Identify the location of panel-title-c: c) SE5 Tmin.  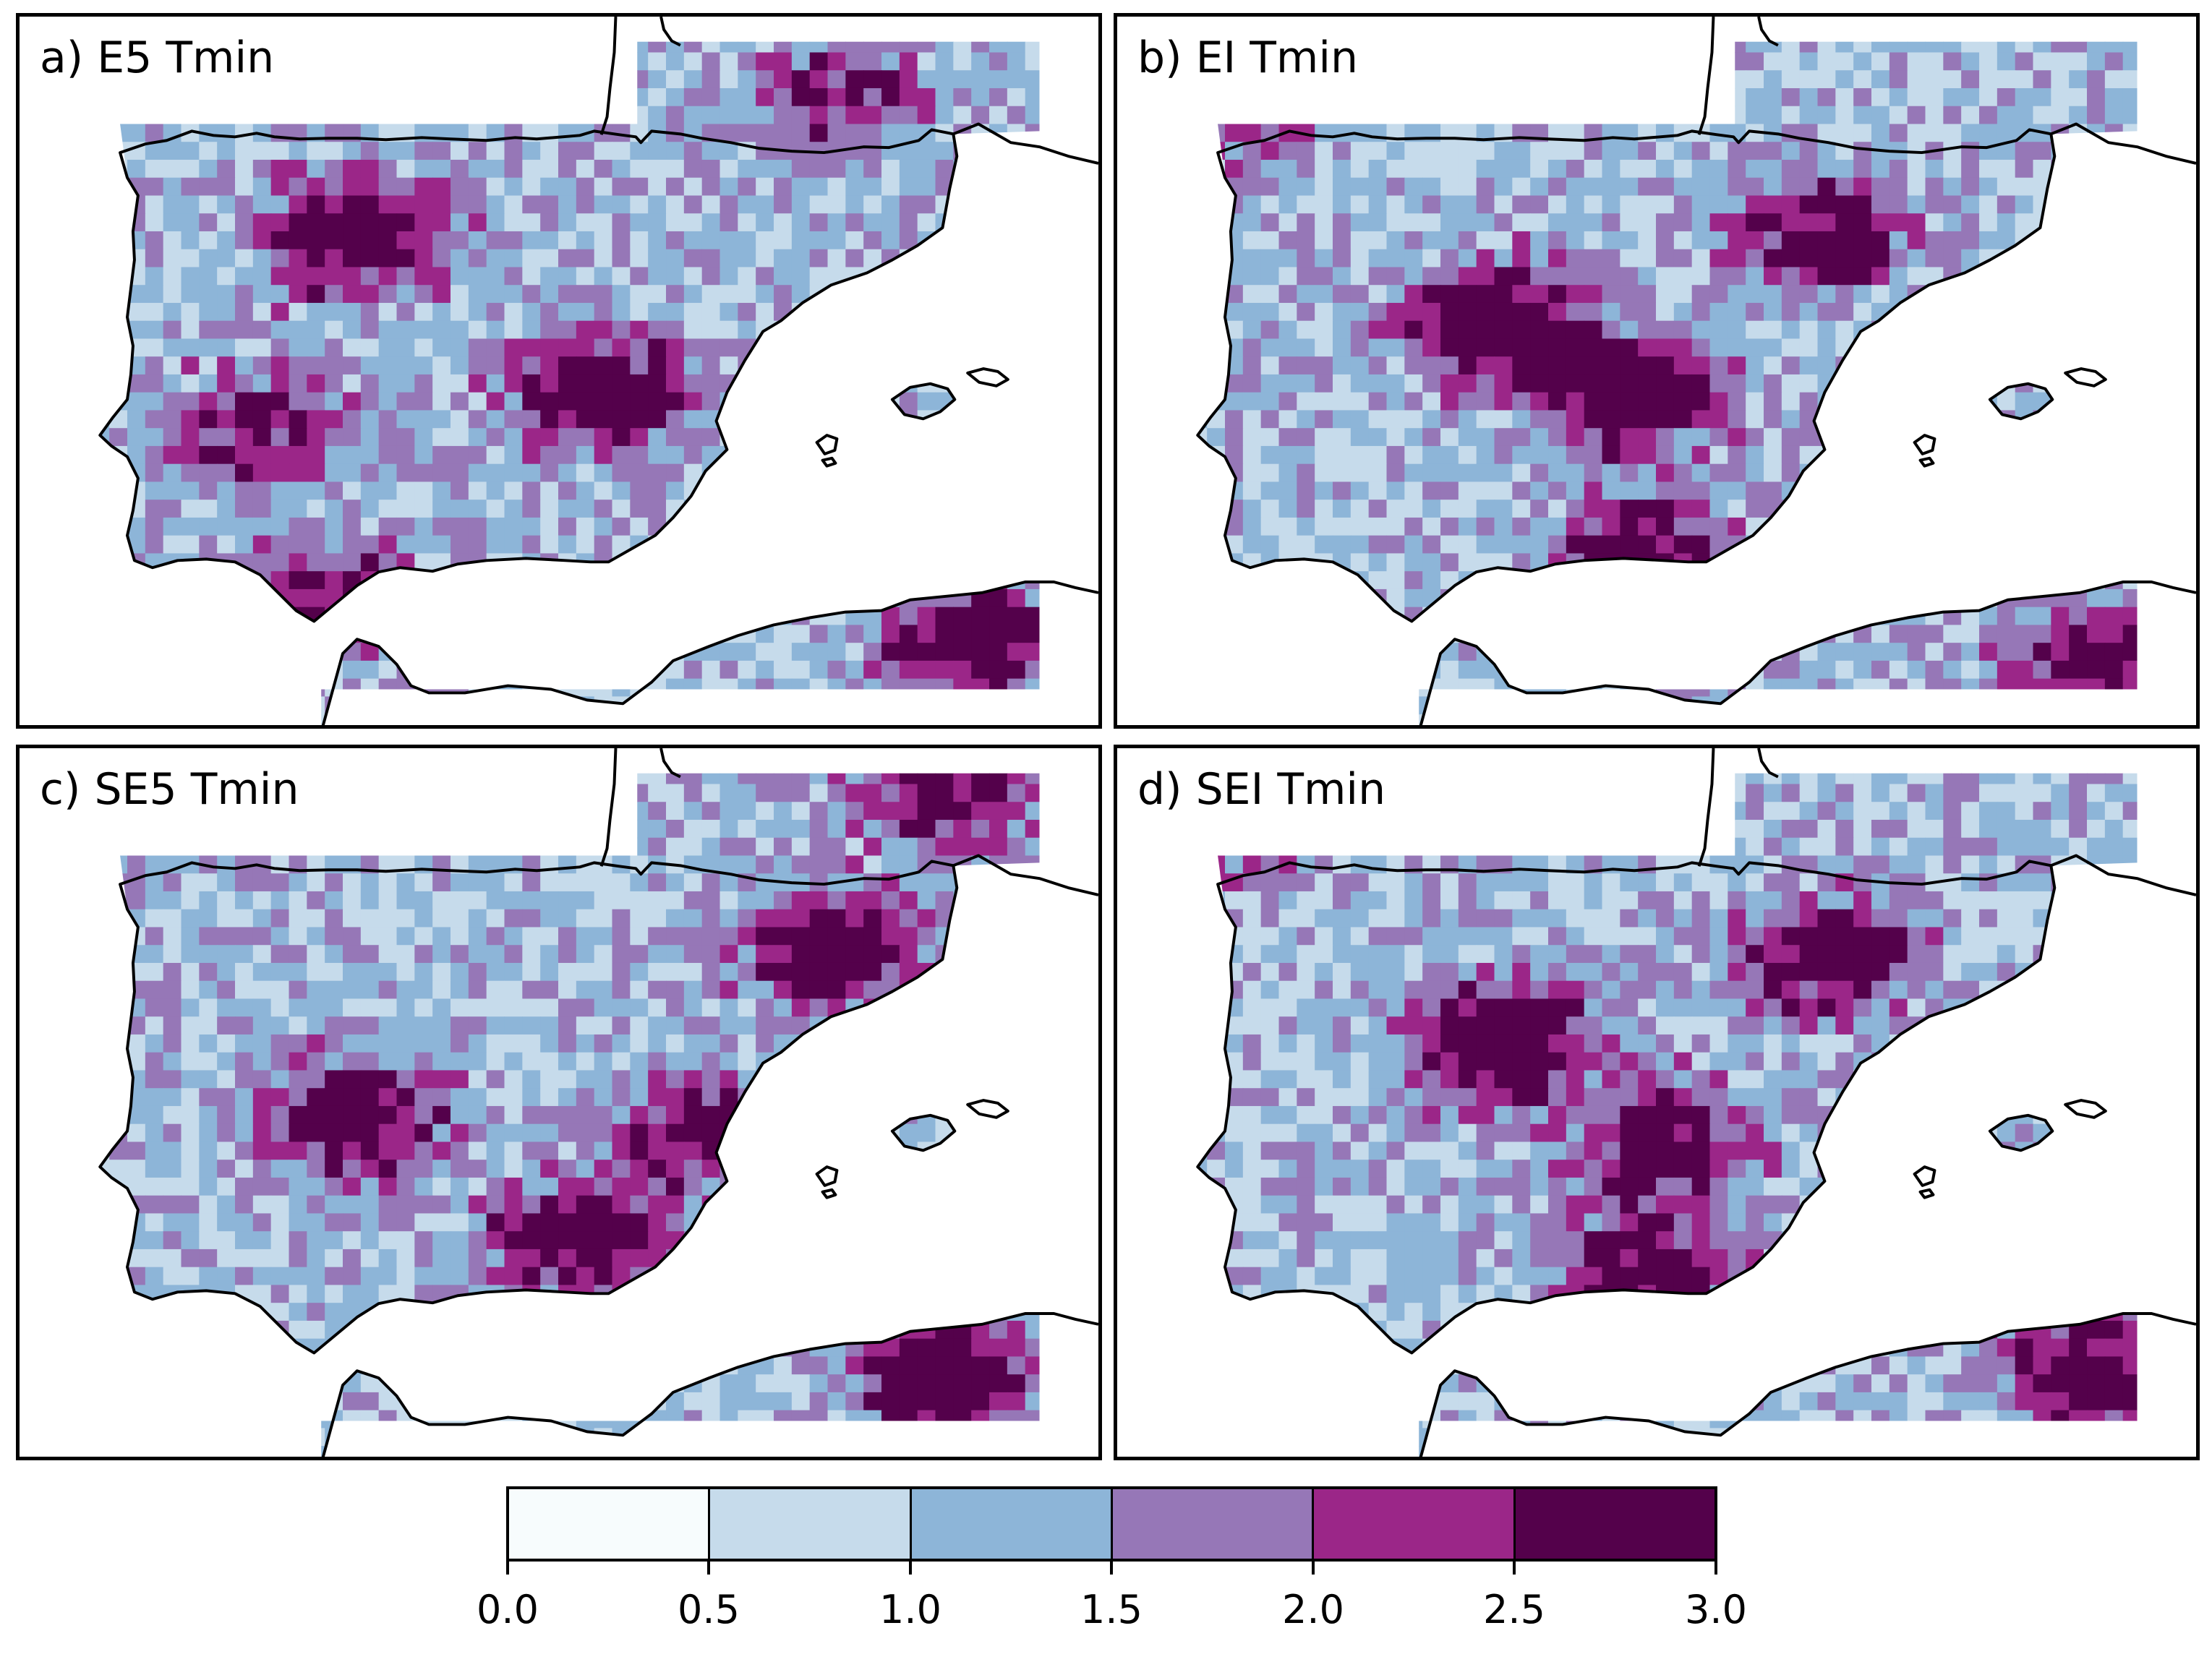
(169, 789).